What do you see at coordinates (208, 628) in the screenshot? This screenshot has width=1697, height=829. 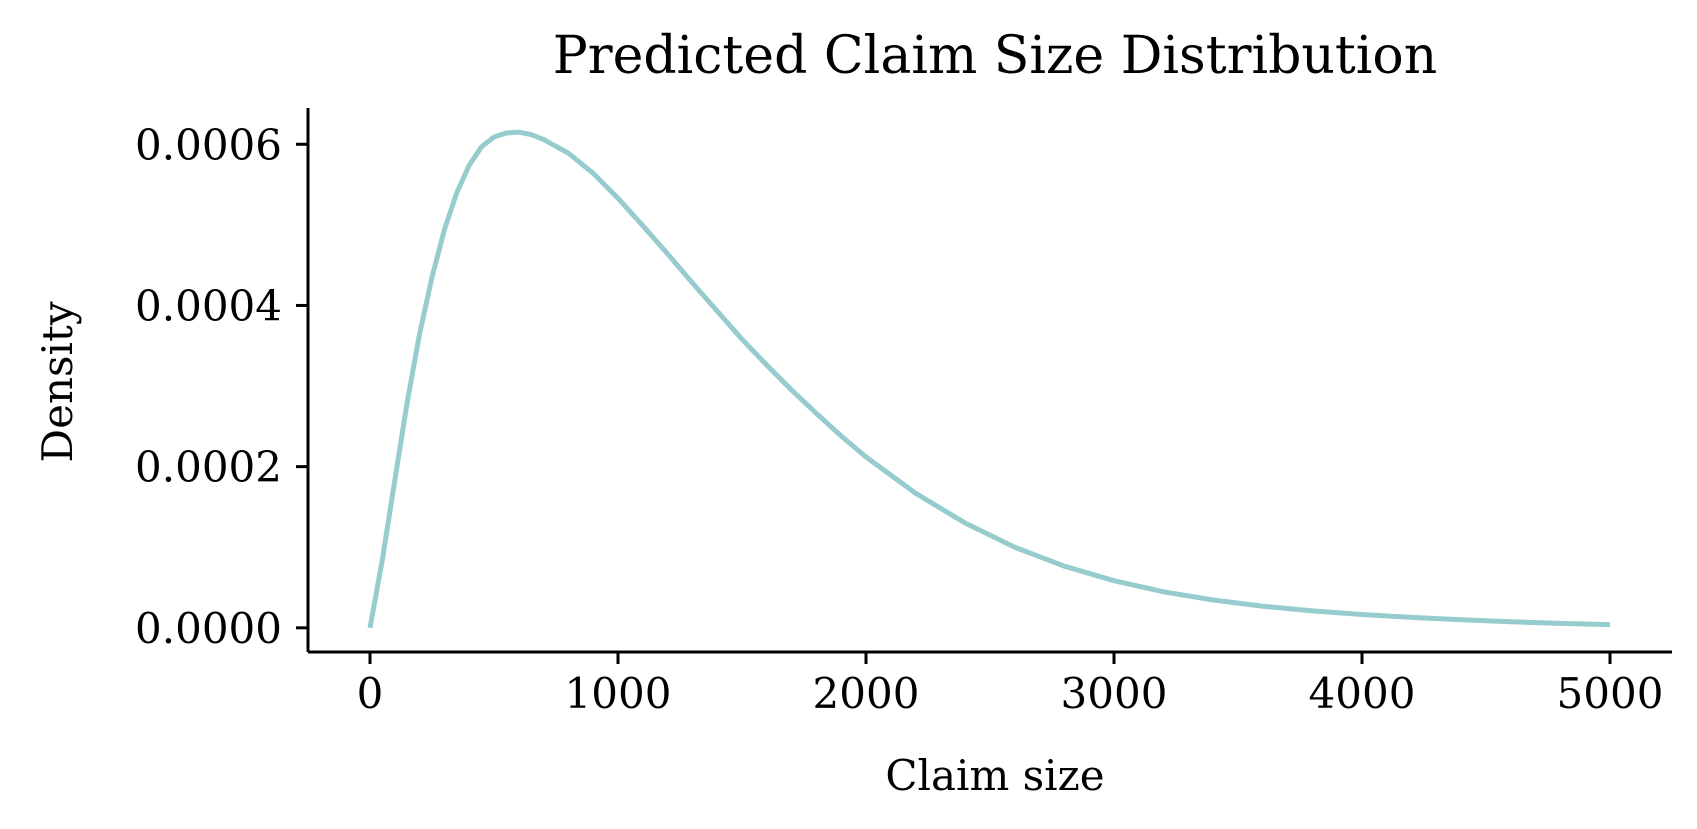 I see `y-tick-label: 0.0000` at bounding box center [208, 628].